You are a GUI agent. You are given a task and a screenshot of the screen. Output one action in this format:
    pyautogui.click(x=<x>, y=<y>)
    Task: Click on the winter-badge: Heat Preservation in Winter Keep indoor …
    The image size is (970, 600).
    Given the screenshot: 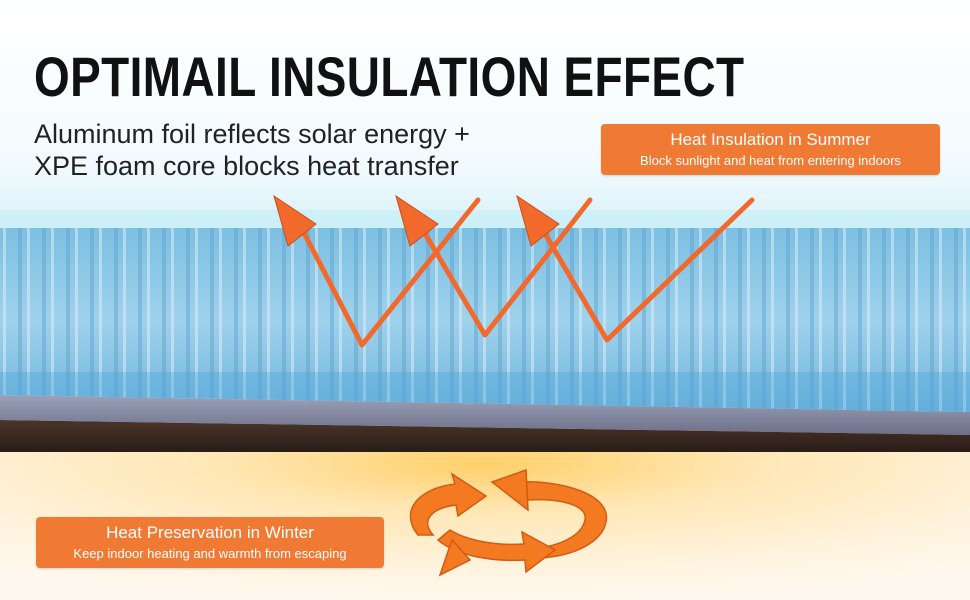 What is the action you would take?
    pyautogui.click(x=210, y=542)
    